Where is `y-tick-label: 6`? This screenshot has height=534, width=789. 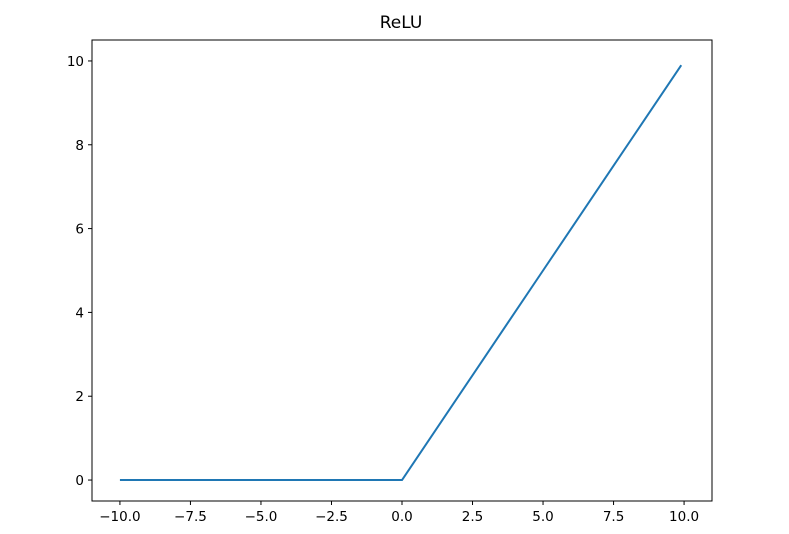 y-tick-label: 6 is located at coordinates (79, 230).